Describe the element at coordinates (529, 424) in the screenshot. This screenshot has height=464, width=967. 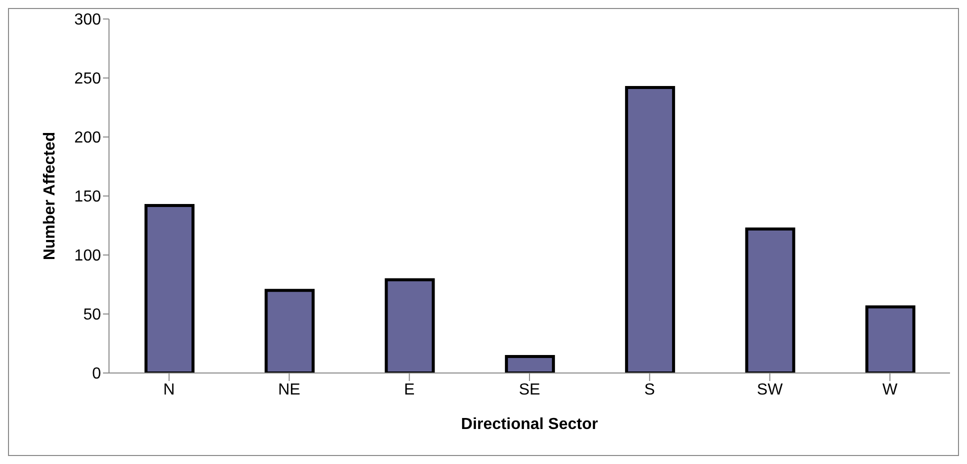
I see `x-axis-title: Directional Sector` at that location.